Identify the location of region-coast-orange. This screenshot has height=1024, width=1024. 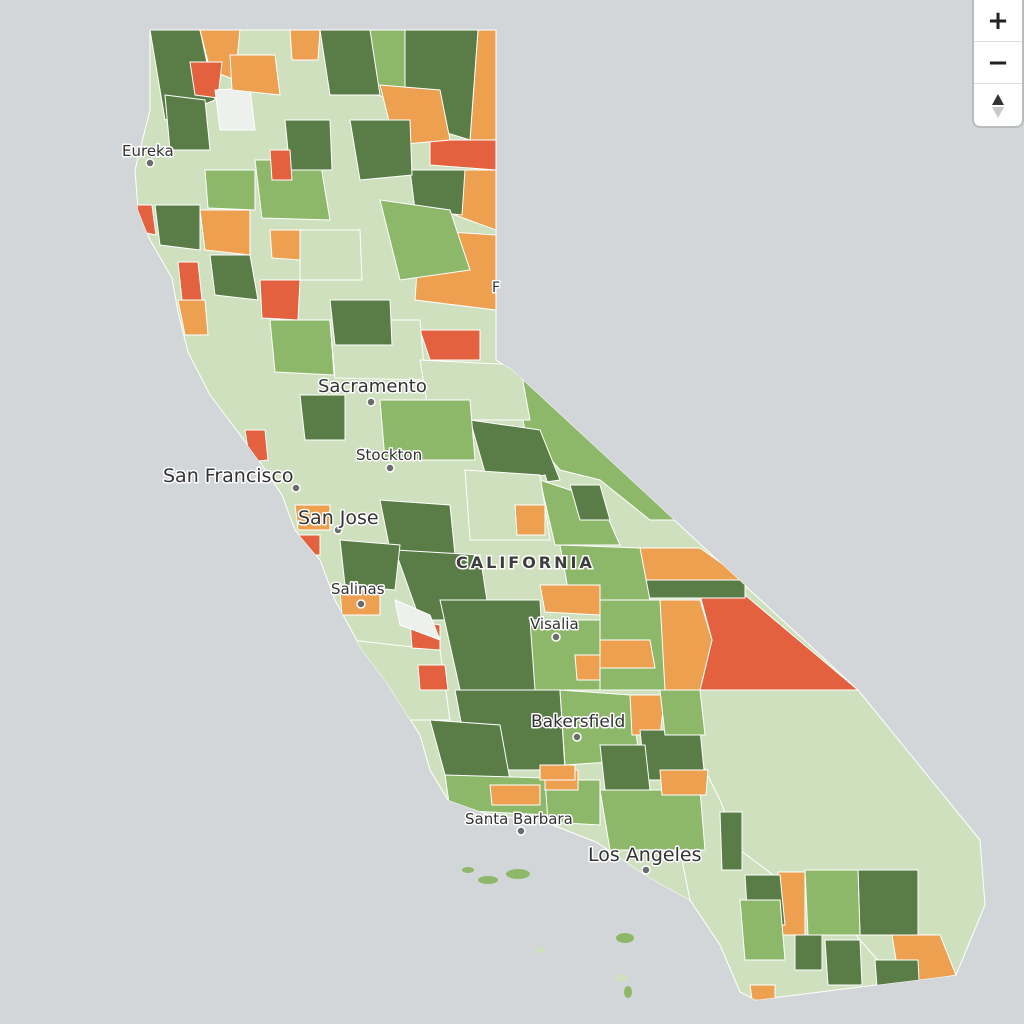
(193, 317).